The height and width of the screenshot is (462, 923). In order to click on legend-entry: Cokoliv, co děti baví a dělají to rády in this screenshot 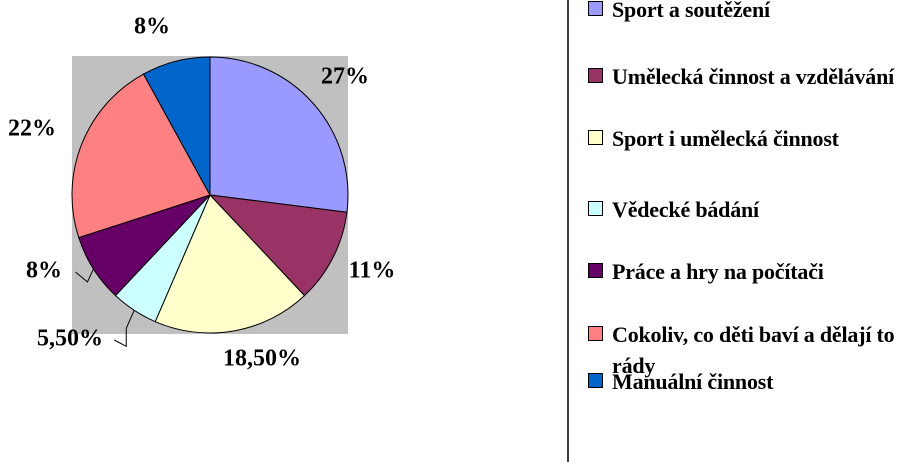, I will do `click(753, 350)`.